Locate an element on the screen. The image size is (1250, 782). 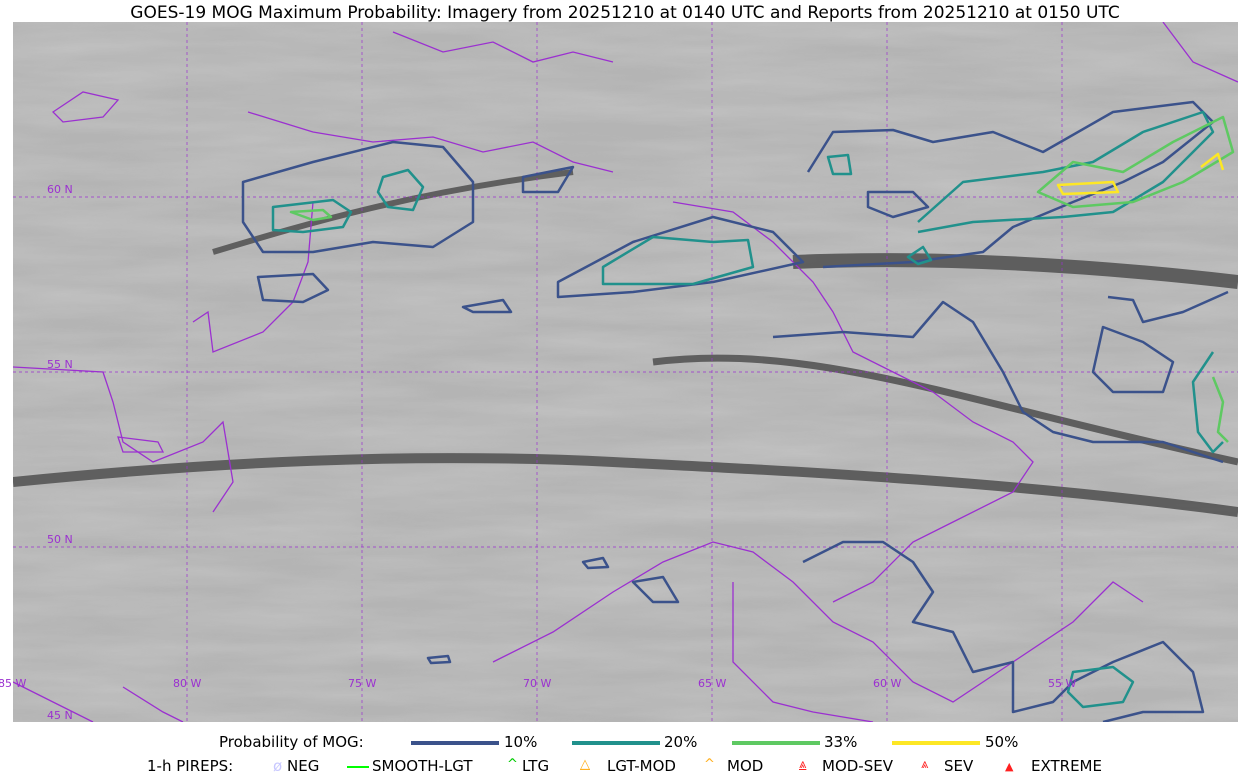
lon-label: 65 W is located at coordinates (712, 683).